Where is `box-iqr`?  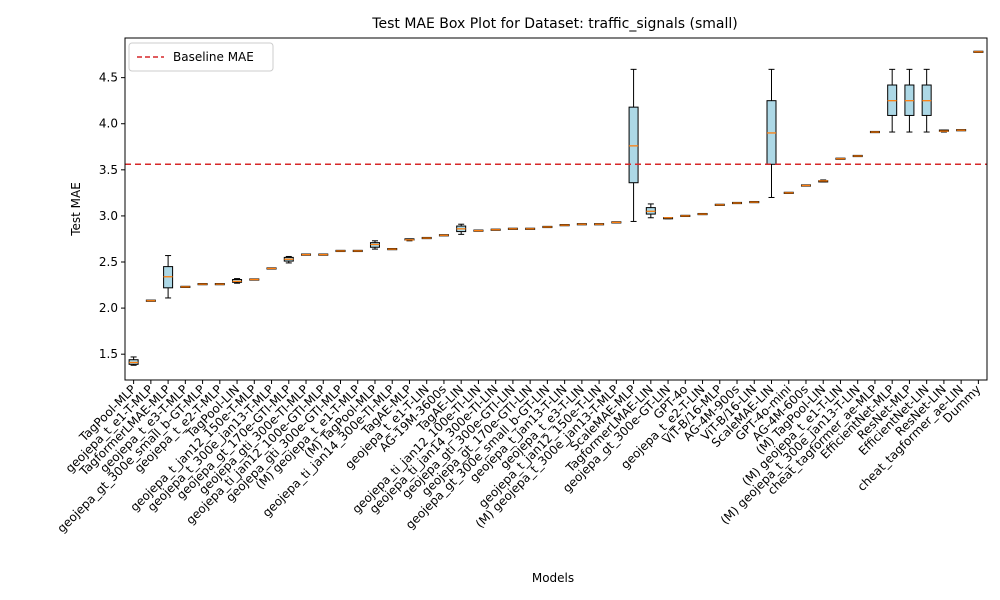
box-iqr is located at coordinates (633, 145).